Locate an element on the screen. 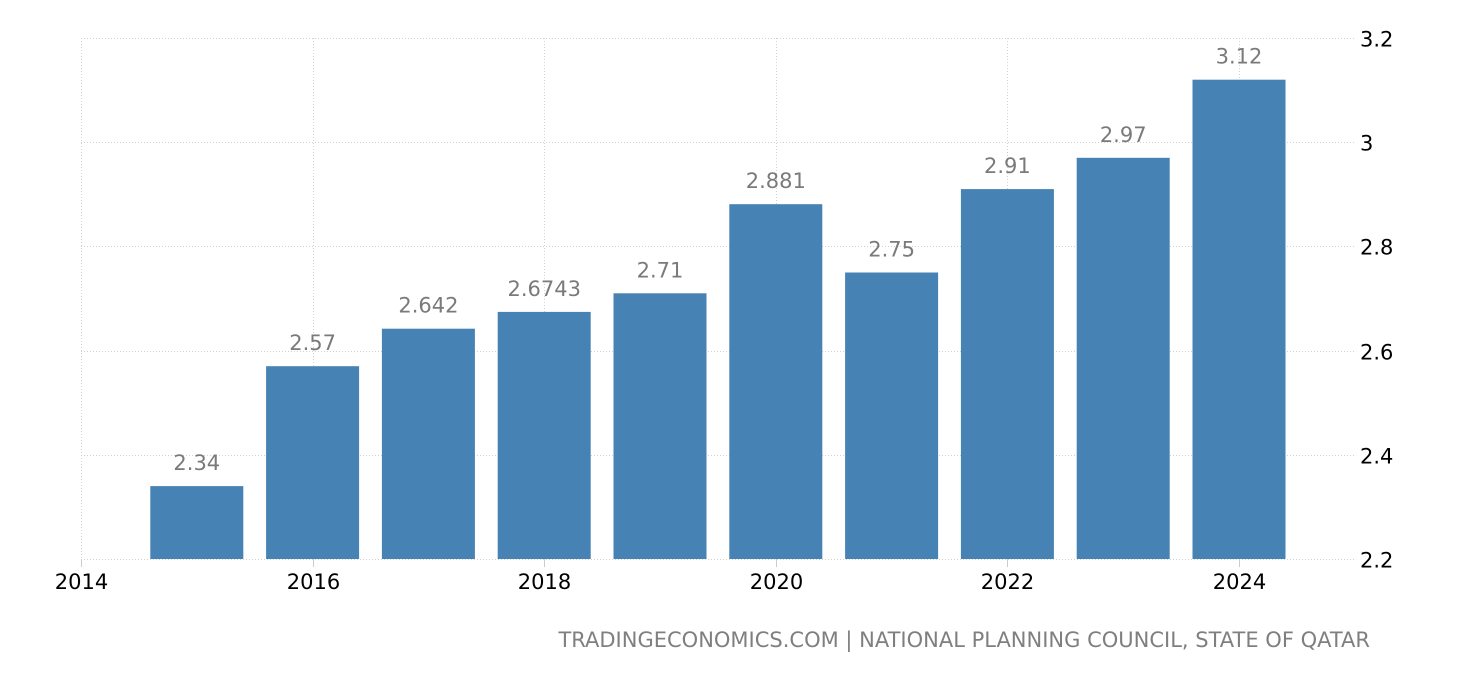 This screenshot has height=680, width=1460. x-axis: 2014 2016 2018 2020 2022 2024 is located at coordinates (660, 576).